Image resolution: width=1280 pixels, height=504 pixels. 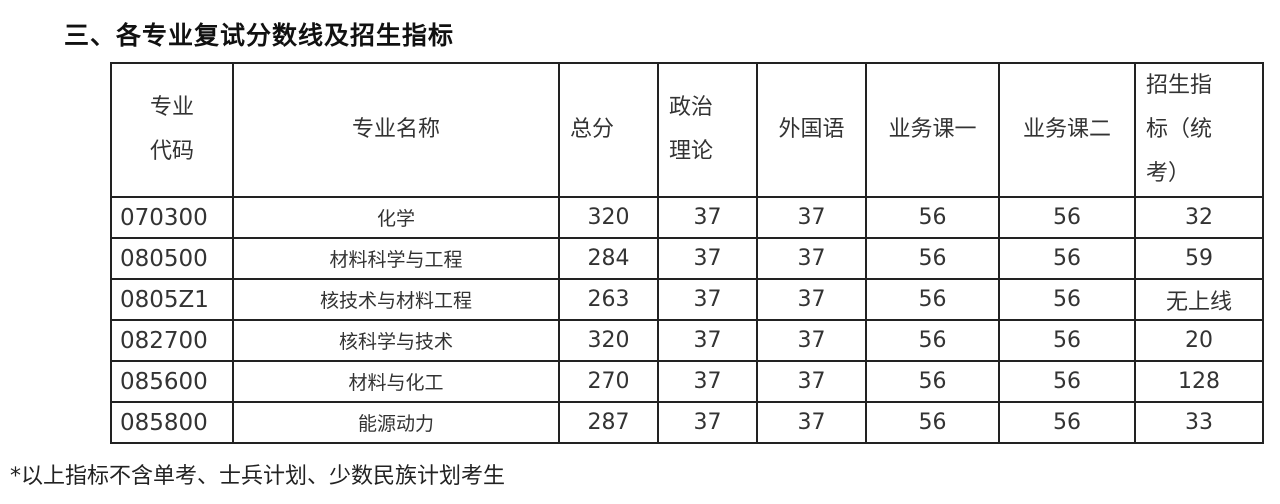 What do you see at coordinates (1199, 340) in the screenshot?
I see `table-cell: 20` at bounding box center [1199, 340].